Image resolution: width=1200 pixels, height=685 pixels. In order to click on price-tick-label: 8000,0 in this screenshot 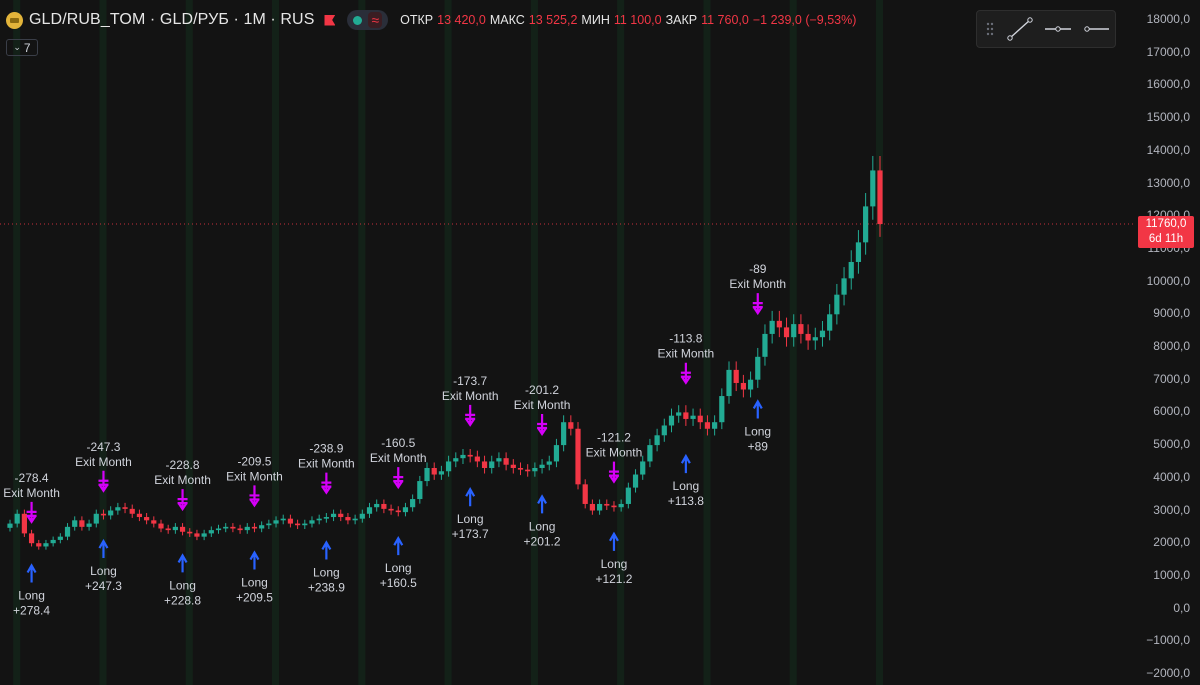, I will do `click(1171, 346)`.